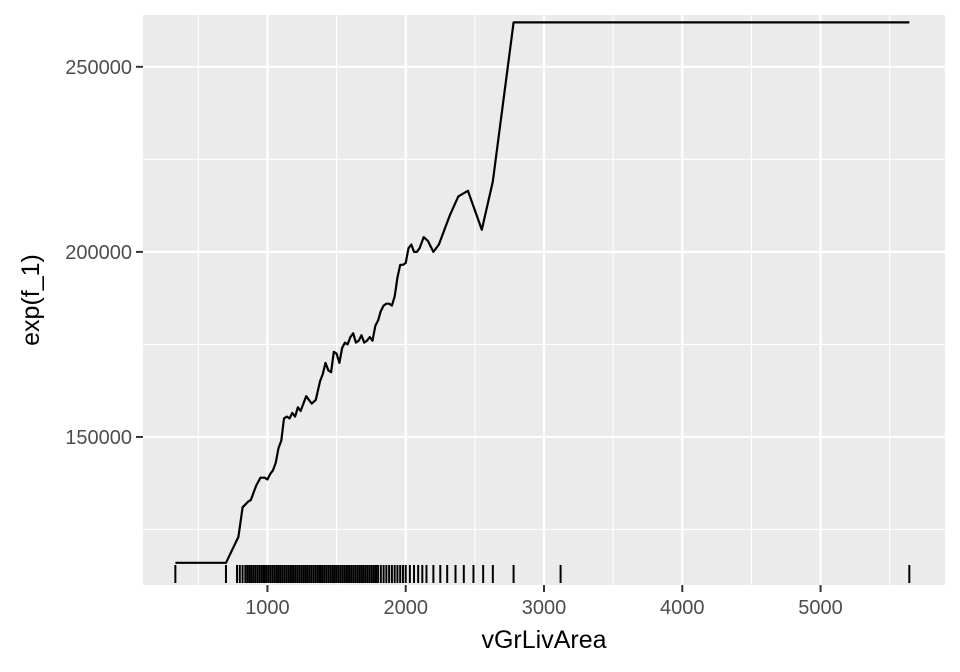  I want to click on x-tick-label: 3000, so click(544, 608).